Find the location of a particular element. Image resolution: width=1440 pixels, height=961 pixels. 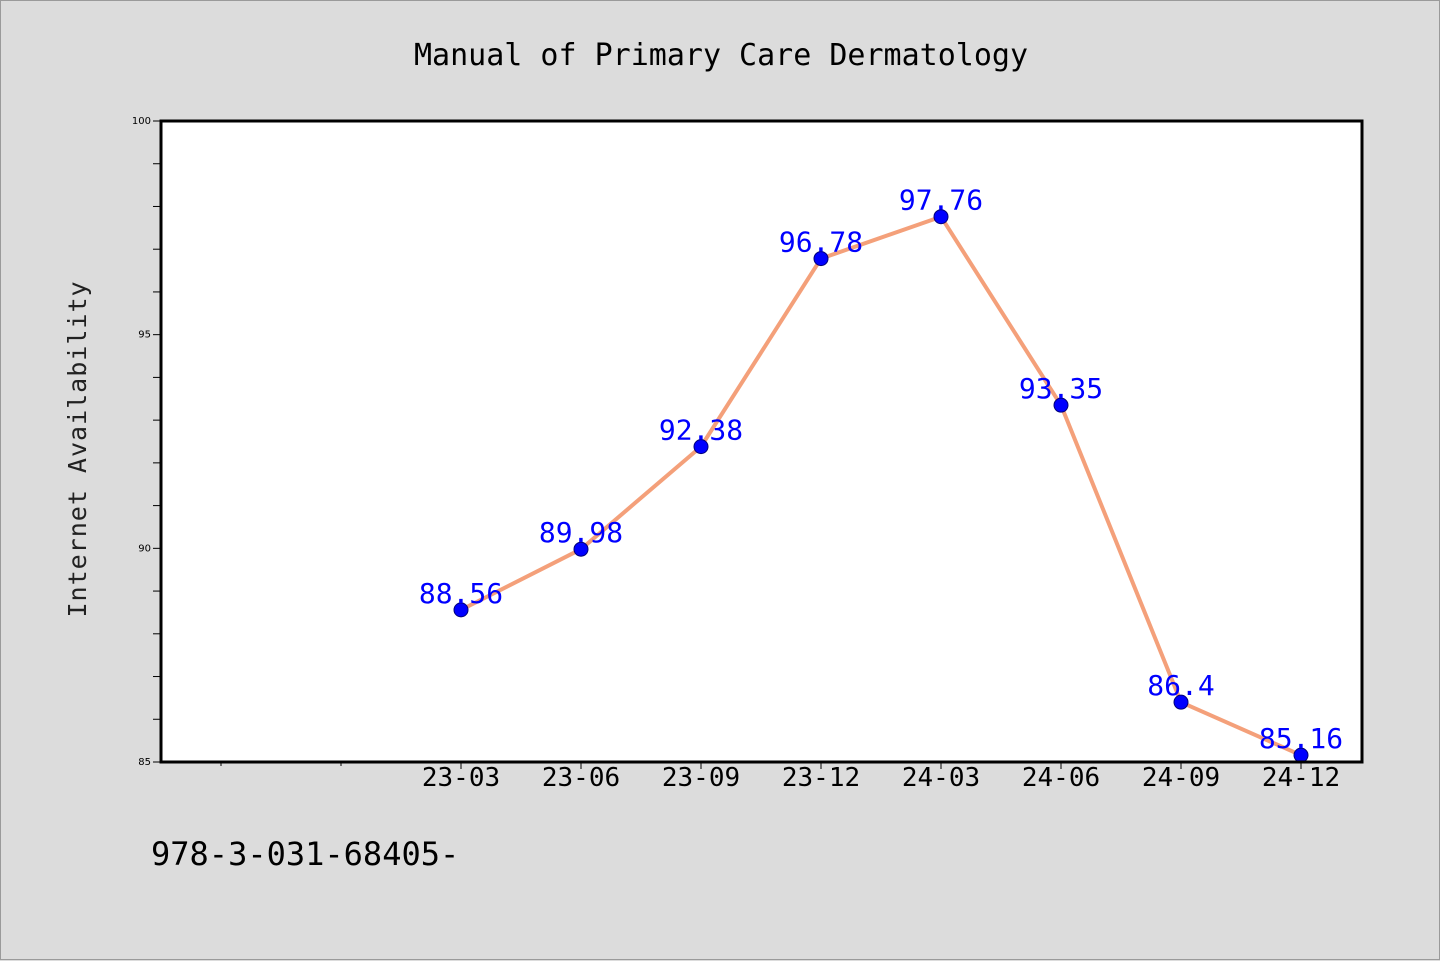

x-tick-label: 24-12 is located at coordinates (1301, 778).